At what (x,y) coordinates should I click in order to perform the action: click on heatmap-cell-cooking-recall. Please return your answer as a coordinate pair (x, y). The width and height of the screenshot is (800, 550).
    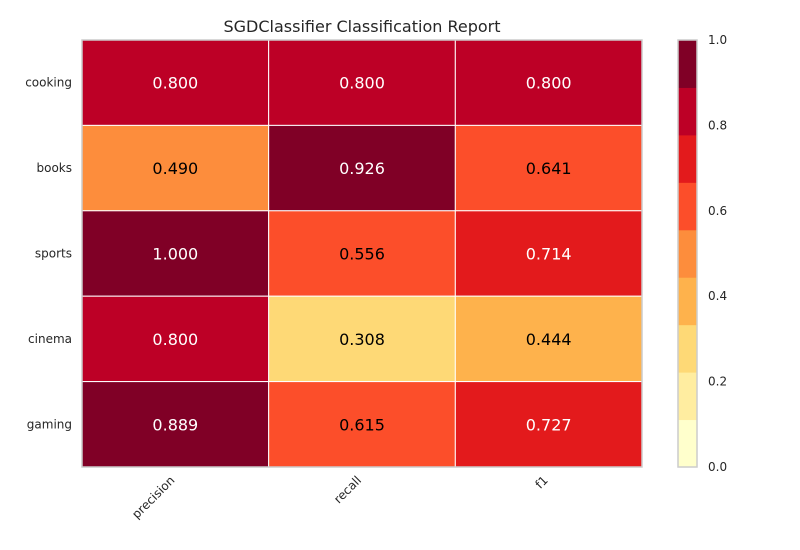
    Looking at the image, I should click on (362, 82).